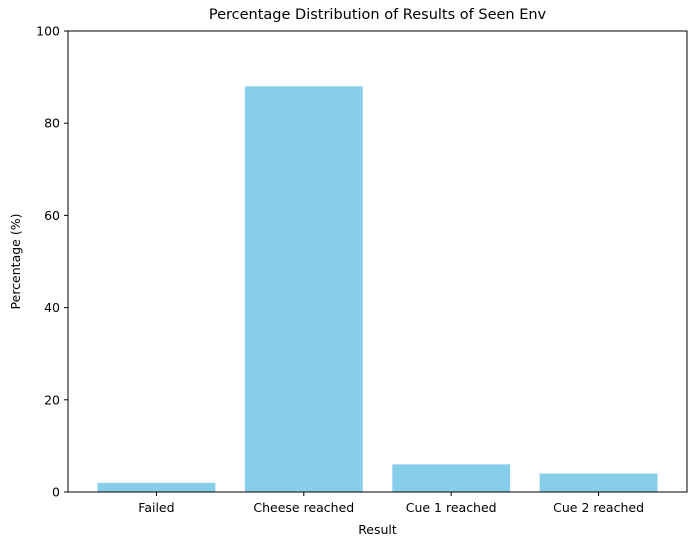  What do you see at coordinates (303, 507) in the screenshot?
I see `x-tick-label: Cheese reached` at bounding box center [303, 507].